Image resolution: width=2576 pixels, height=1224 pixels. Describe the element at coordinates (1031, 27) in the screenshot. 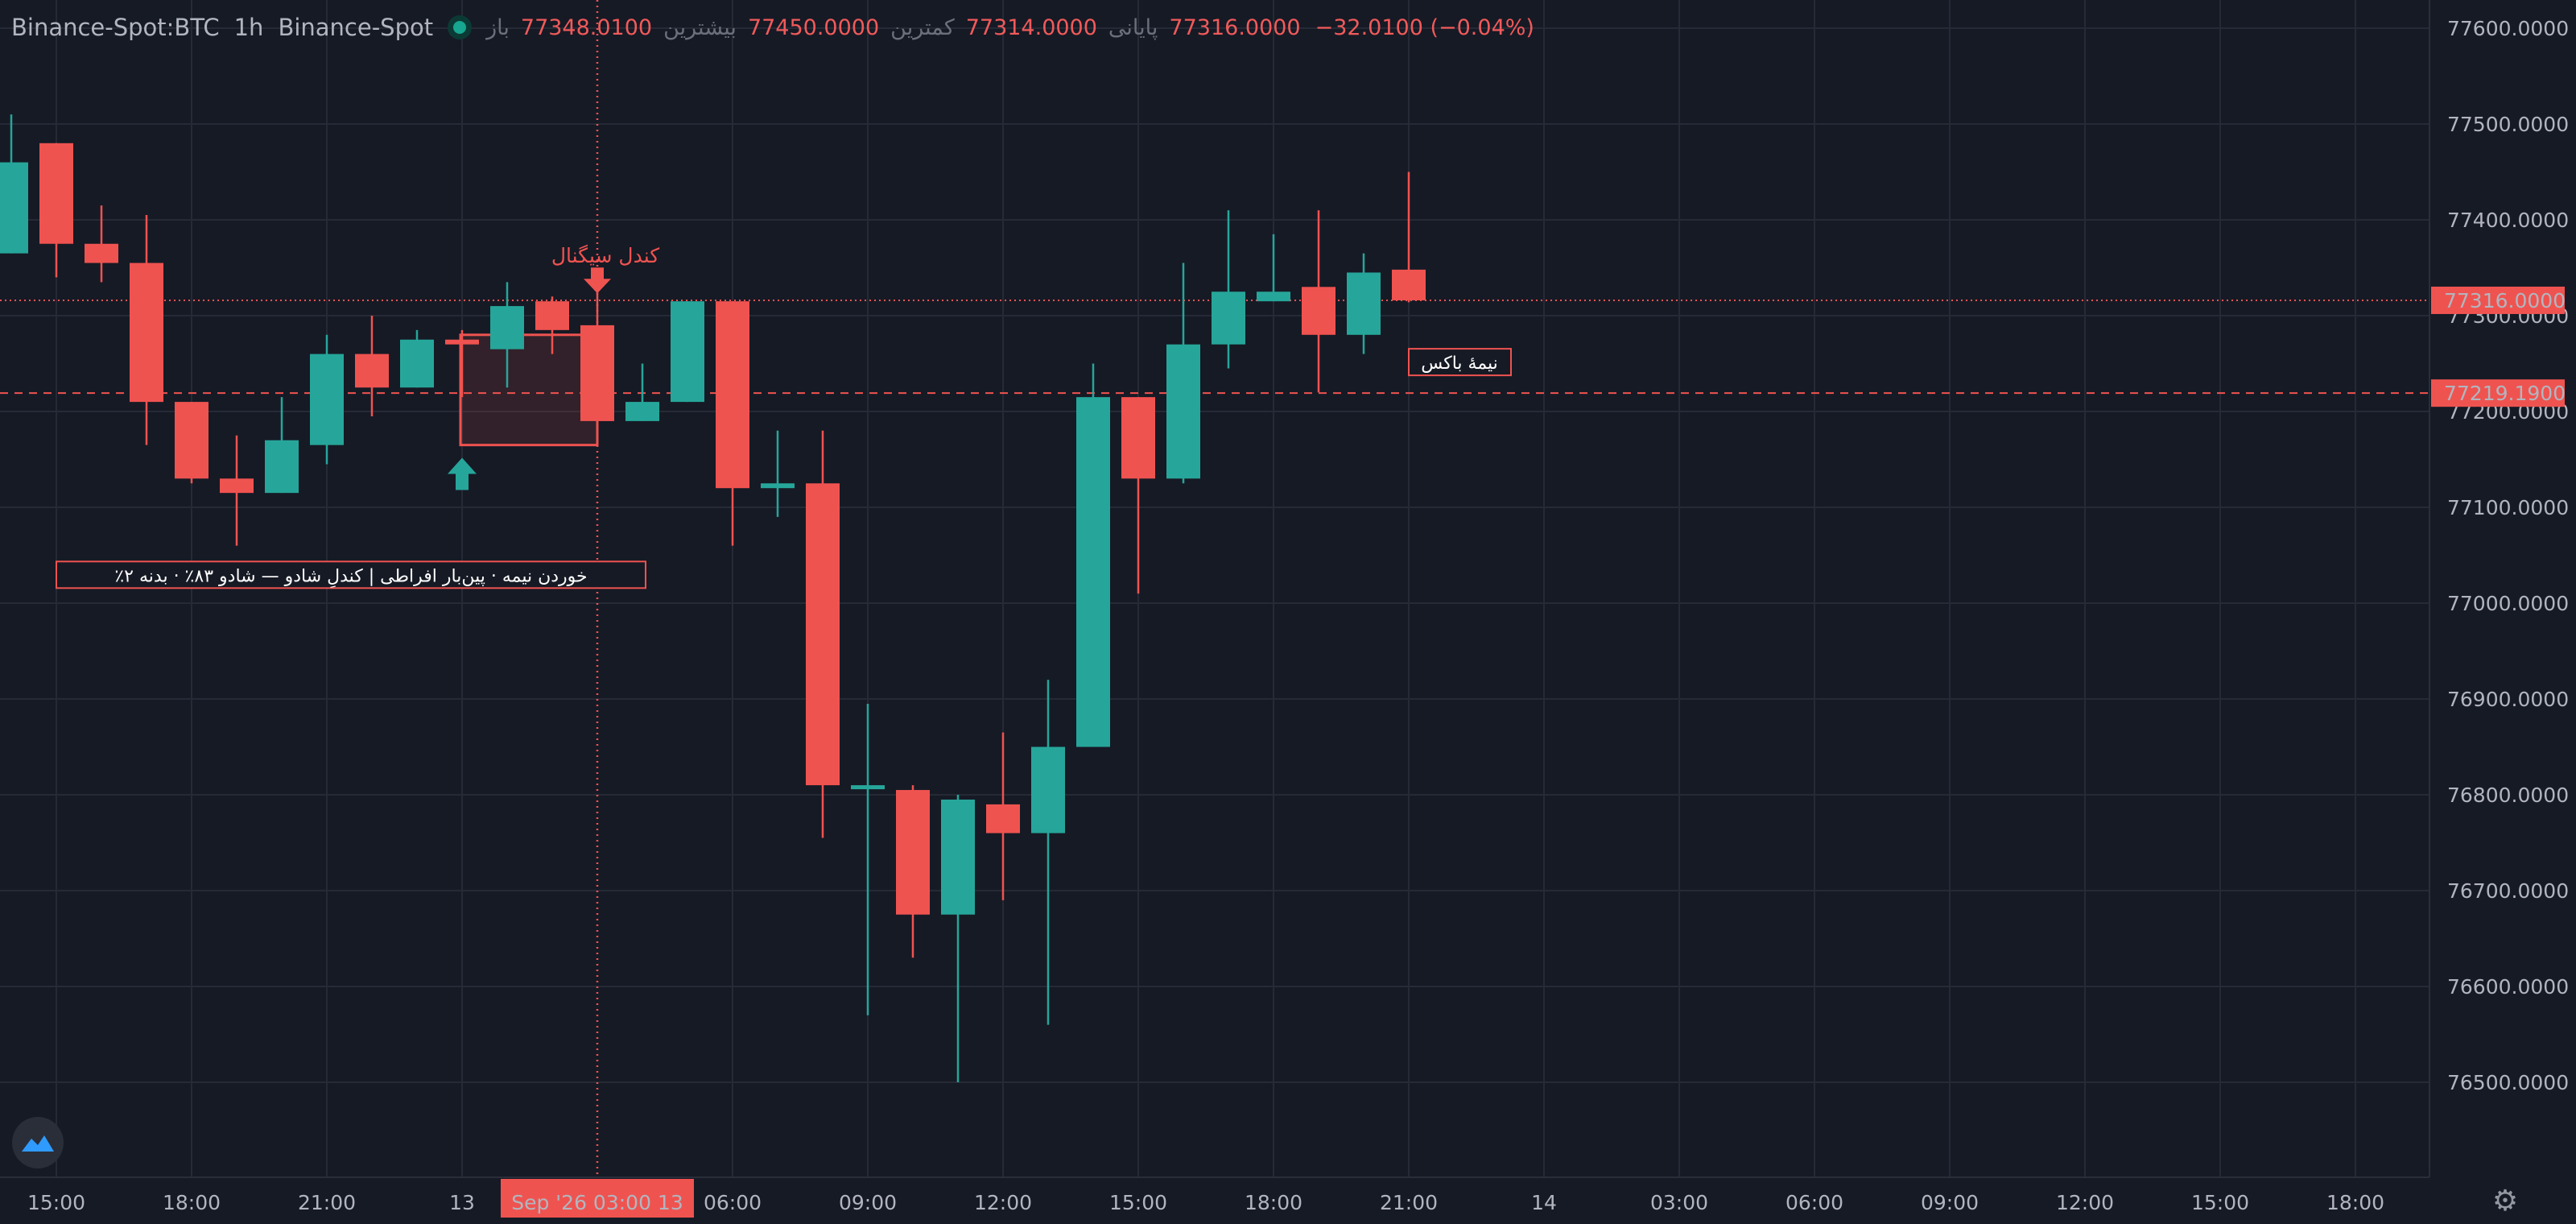

I see `low-value: 77314.0000` at that location.